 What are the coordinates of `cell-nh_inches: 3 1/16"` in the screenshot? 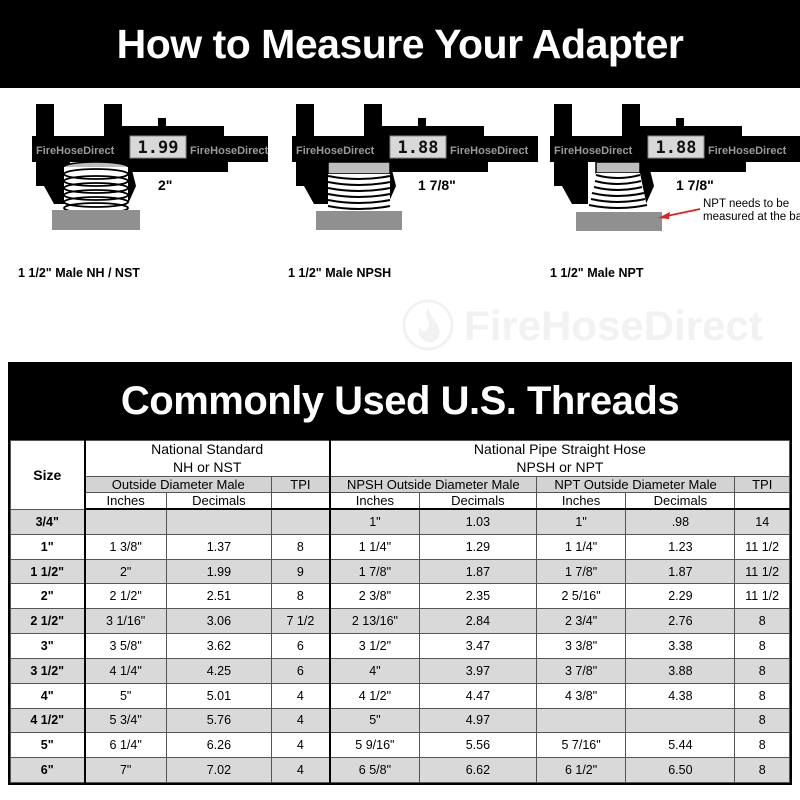 It's located at (125, 621).